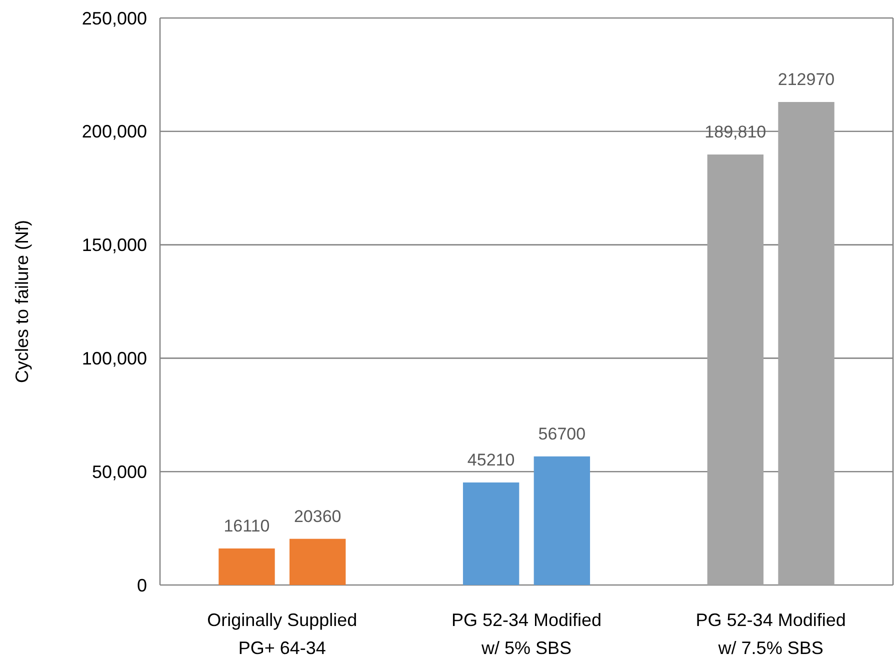  I want to click on data-label: 212970, so click(806, 79).